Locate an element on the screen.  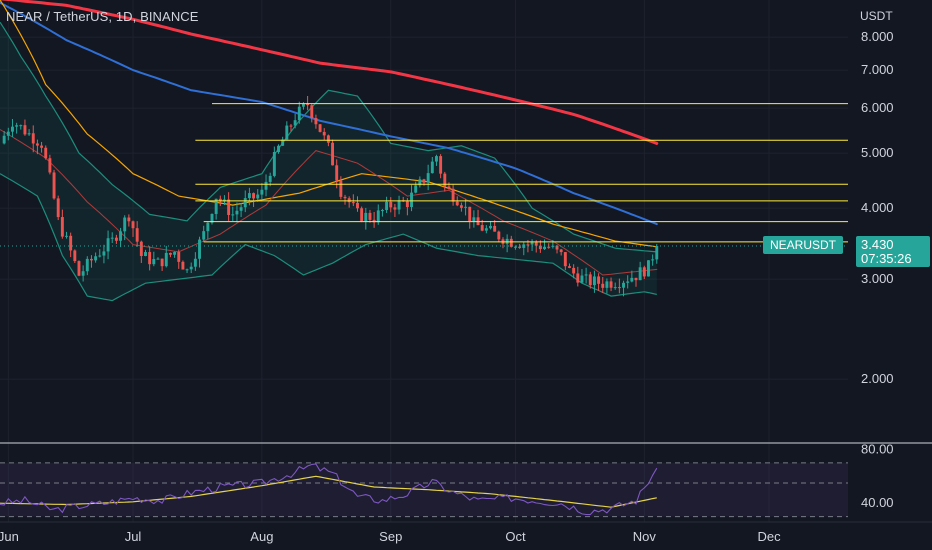
price-tag-bg is located at coordinates (893, 252).